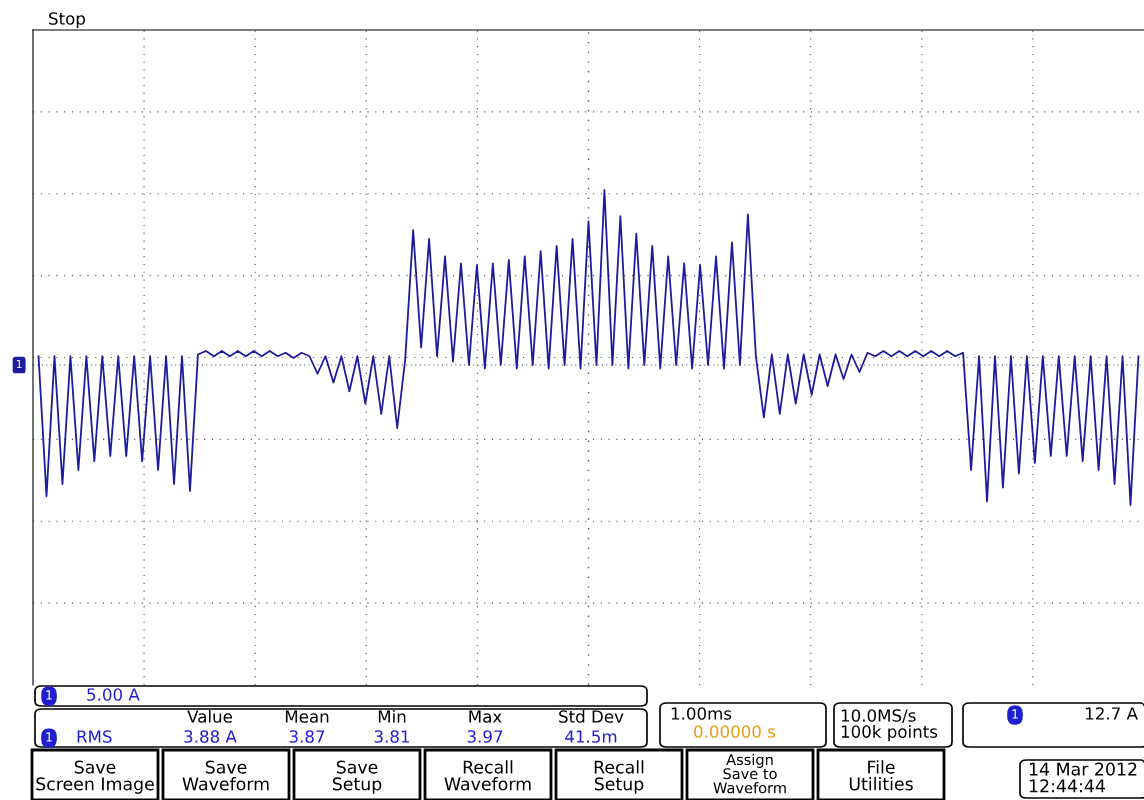  I want to click on text: 14 Mar 2012 12:44:44, so click(1083, 777).